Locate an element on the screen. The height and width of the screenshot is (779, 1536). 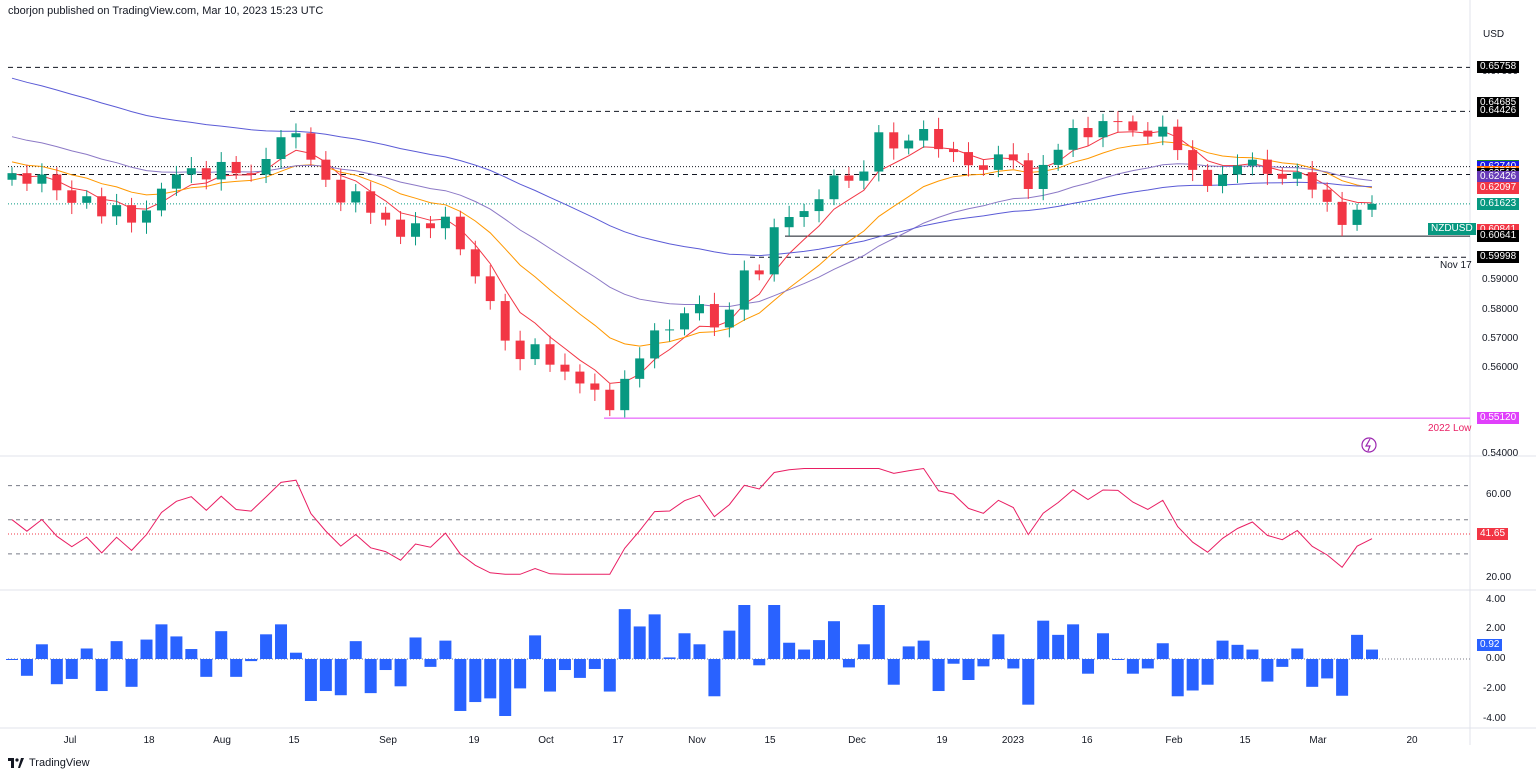
tradingview-logo-icon is located at coordinates (16, 762).